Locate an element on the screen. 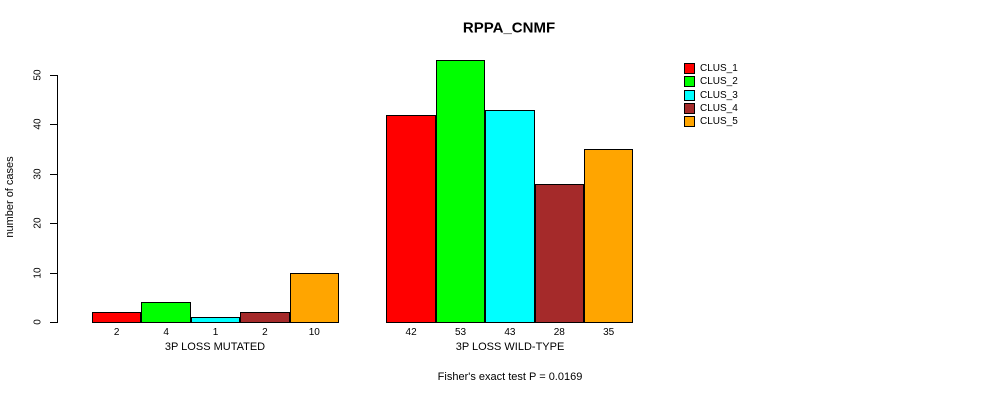 Image resolution: width=990 pixels, height=400 pixels. bar-clus-4-group1 is located at coordinates (265, 317).